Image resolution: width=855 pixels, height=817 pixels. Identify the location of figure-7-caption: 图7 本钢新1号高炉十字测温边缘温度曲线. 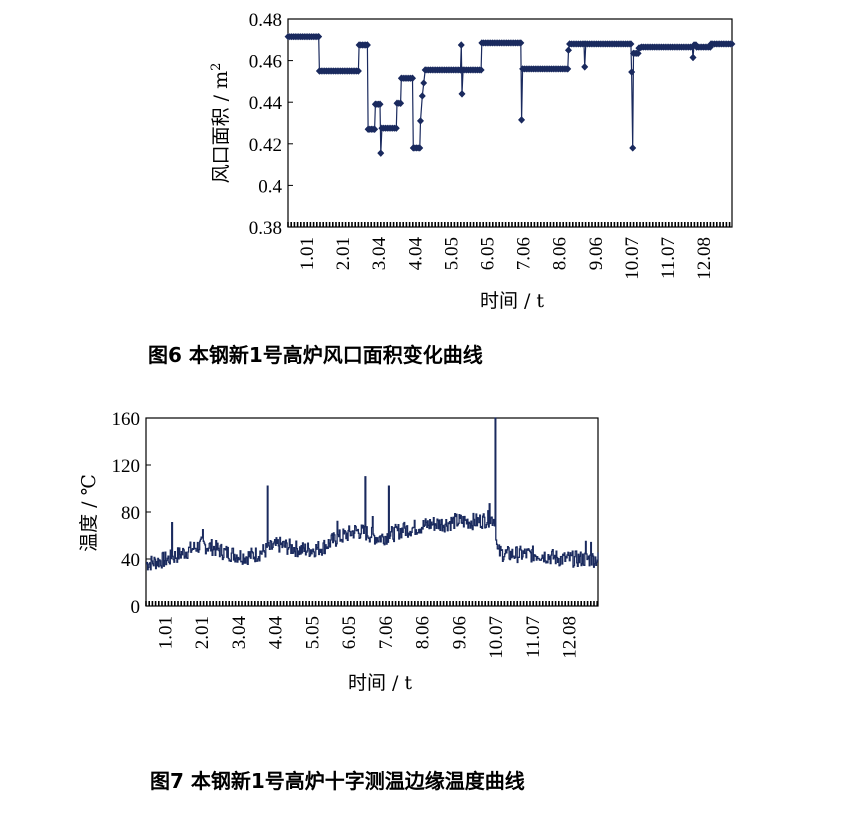
(337, 781).